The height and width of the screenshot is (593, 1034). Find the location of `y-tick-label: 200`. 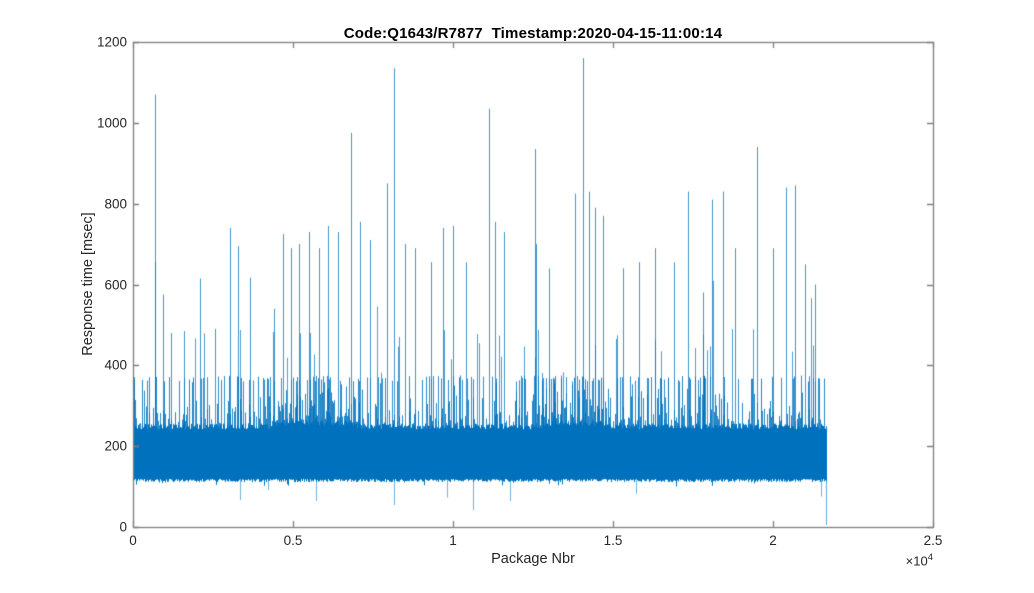

y-tick-label: 200 is located at coordinates (115, 446).